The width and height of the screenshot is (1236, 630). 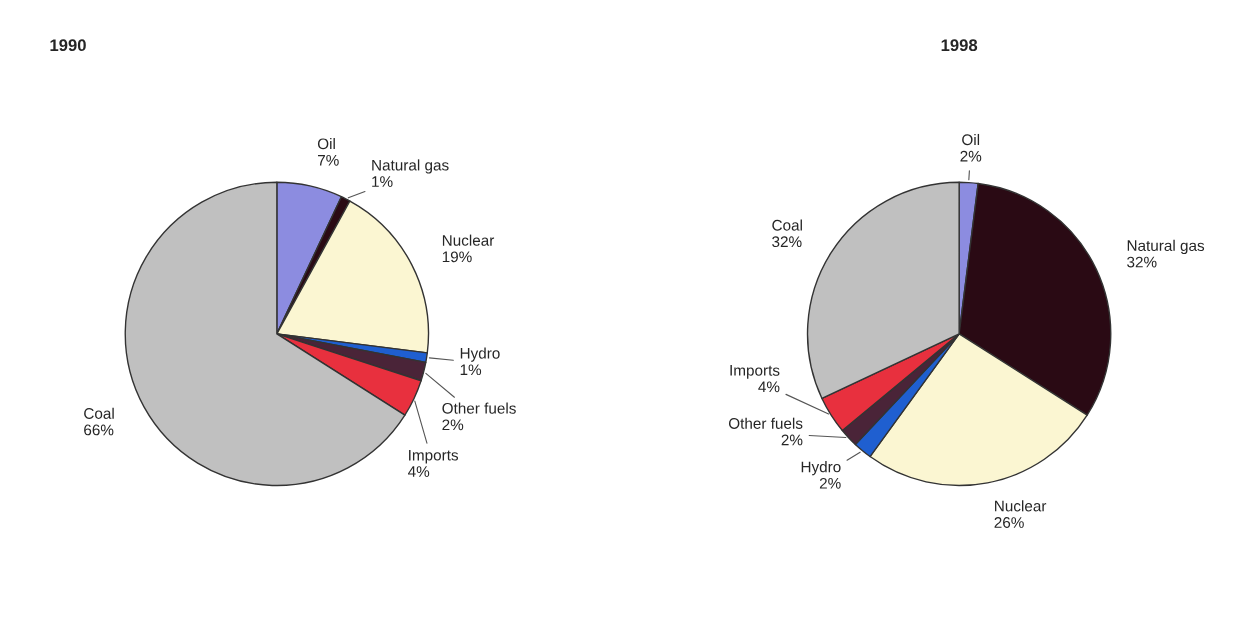 I want to click on data-label: 66%, so click(x=99, y=430).